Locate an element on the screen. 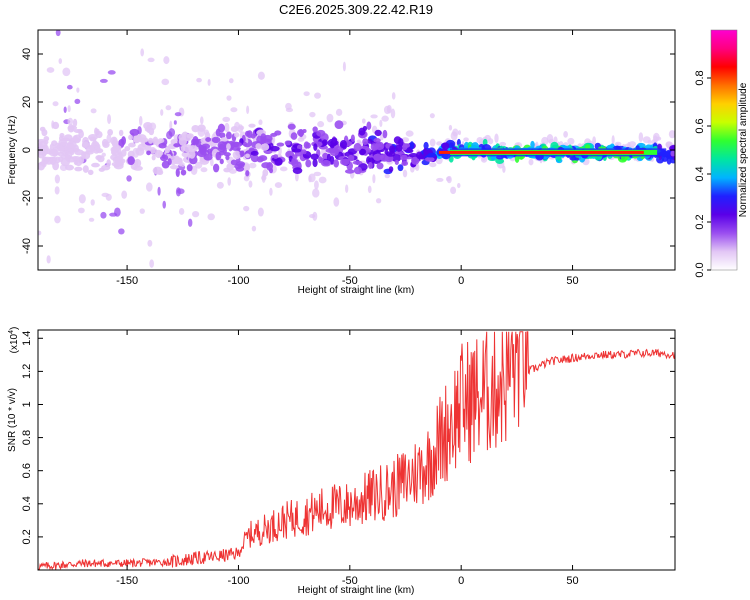 The image size is (750, 600). spectrogram-x-tick-label: -150 is located at coordinates (127, 281).